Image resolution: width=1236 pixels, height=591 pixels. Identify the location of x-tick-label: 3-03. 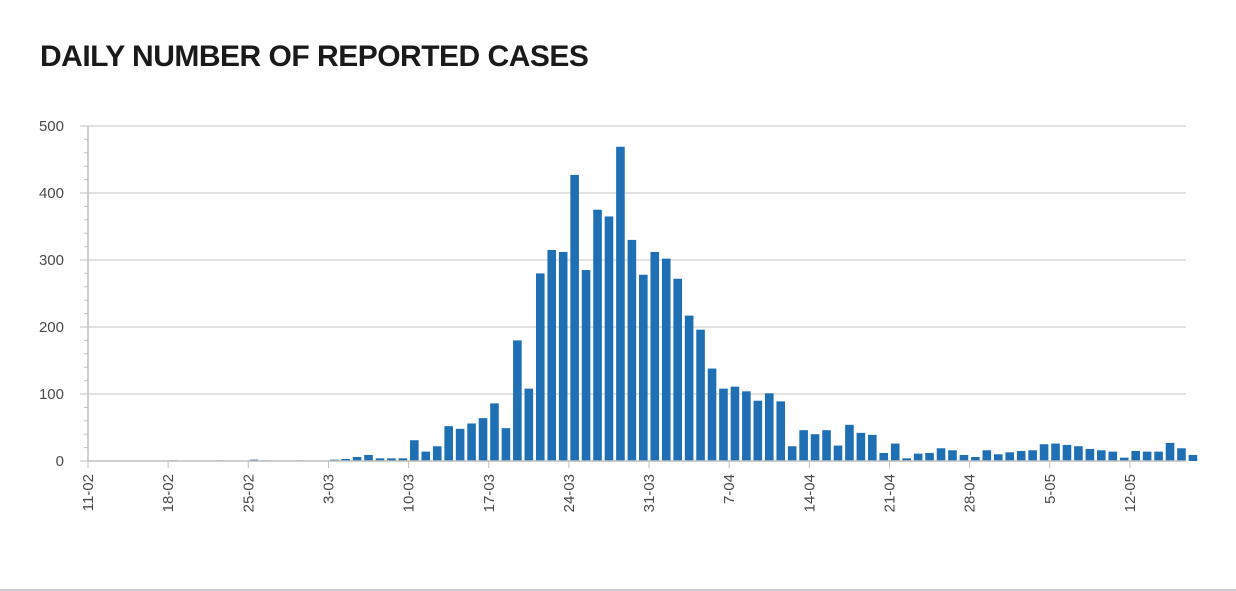
(328, 489).